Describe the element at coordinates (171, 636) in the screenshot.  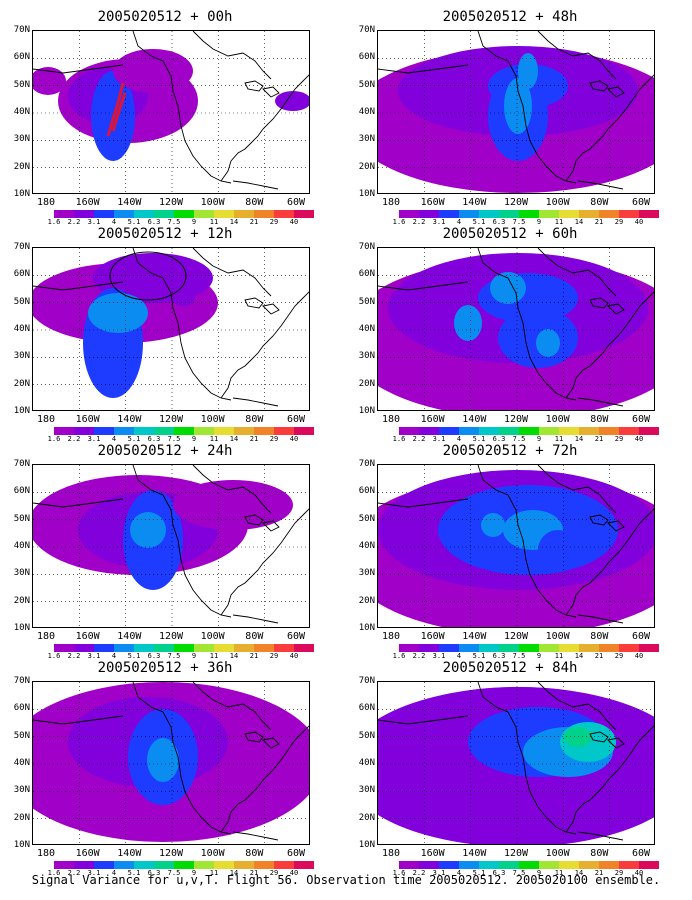
I see `longitude-label: 120W` at that location.